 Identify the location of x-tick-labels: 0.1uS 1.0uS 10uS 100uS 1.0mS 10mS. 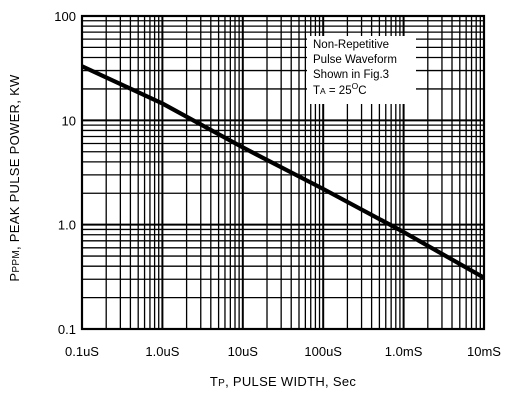
(283, 351).